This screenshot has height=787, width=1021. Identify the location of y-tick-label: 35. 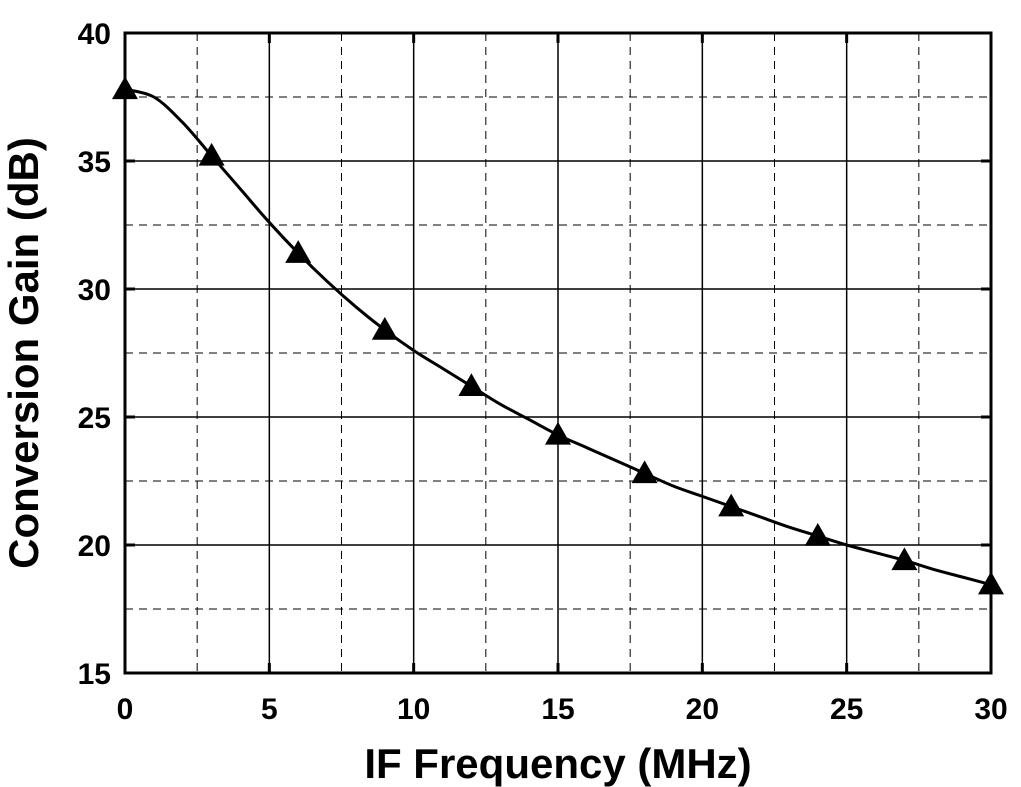
(94, 162).